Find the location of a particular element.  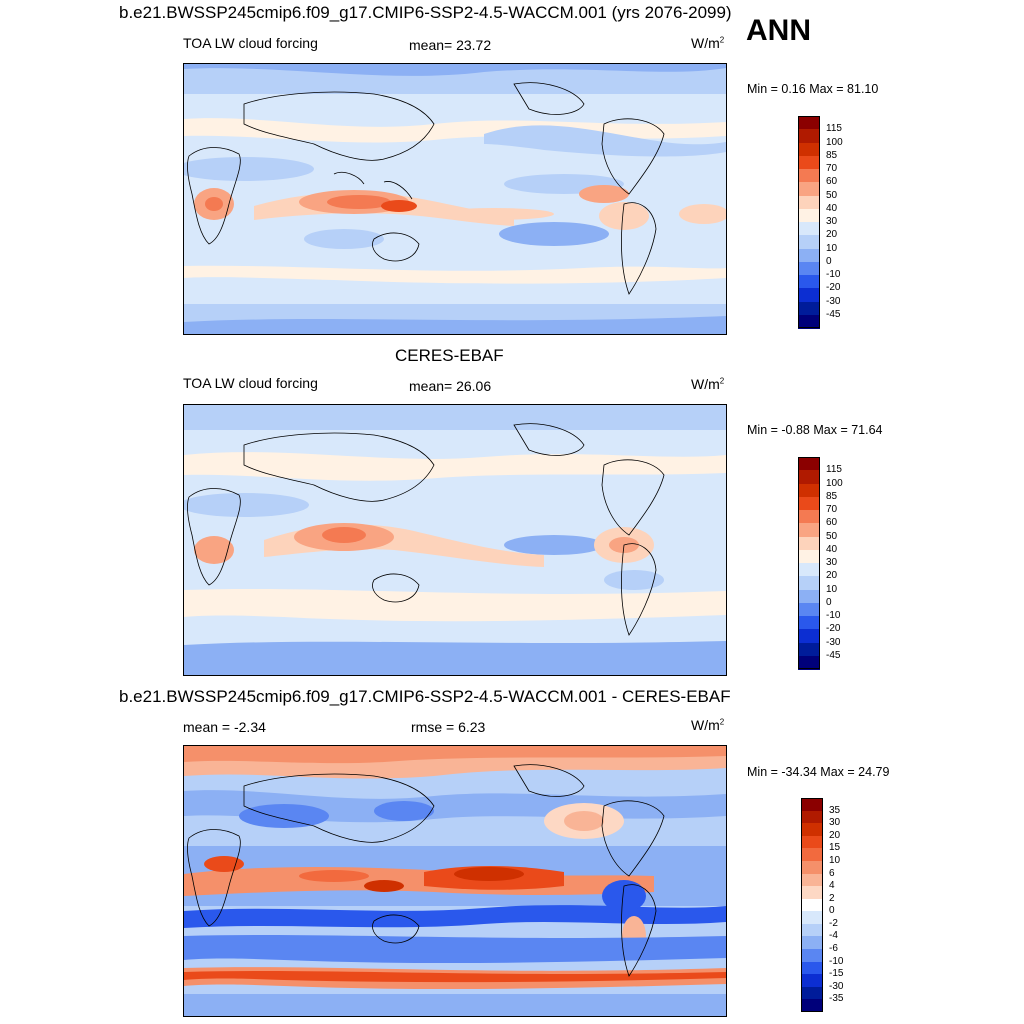

colorbar-tick-label: -35 is located at coordinates (836, 999).